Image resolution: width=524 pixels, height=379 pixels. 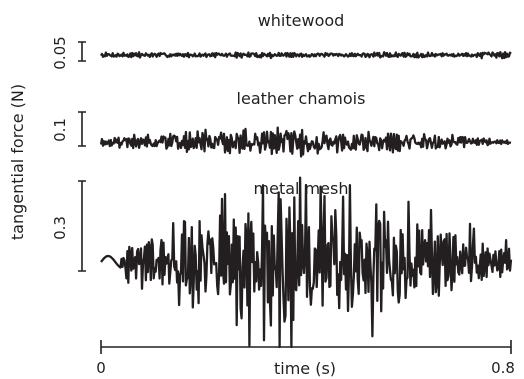 I want to click on trace-whitewood, so click(x=306, y=55).